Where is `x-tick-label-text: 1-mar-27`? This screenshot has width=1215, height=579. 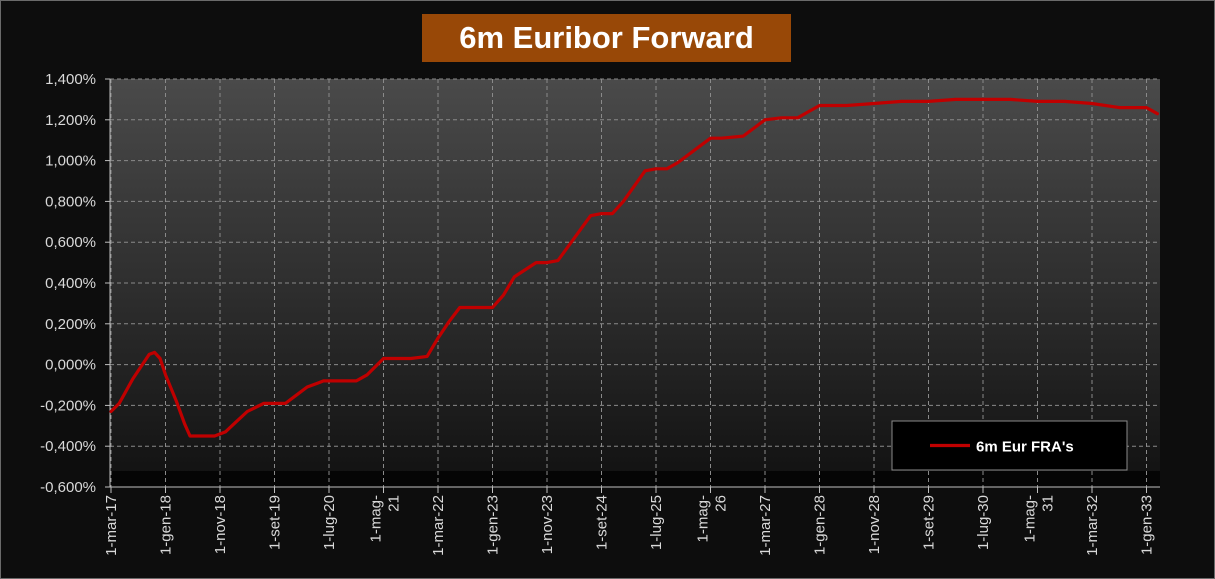
x-tick-label-text: 1-mar-27 is located at coordinates (765, 525).